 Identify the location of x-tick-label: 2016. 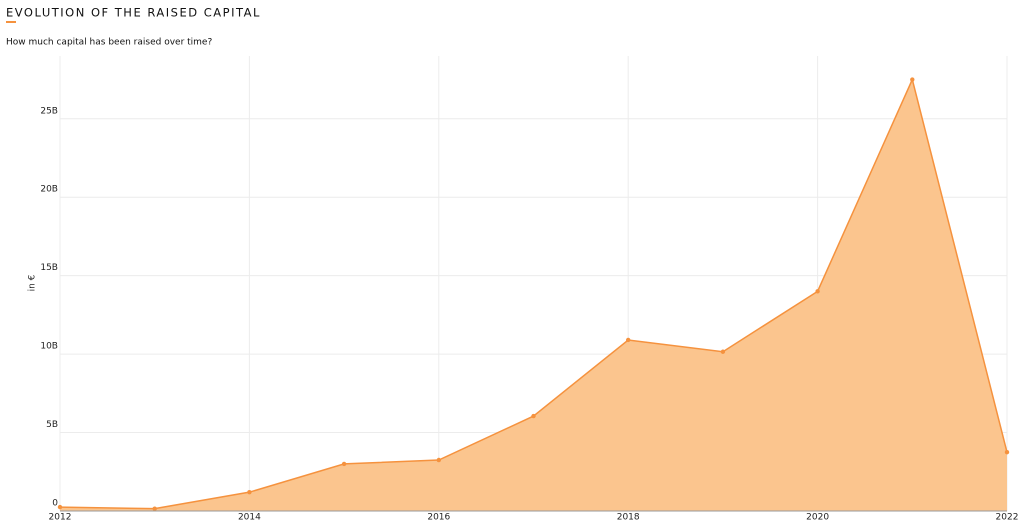
(438, 518).